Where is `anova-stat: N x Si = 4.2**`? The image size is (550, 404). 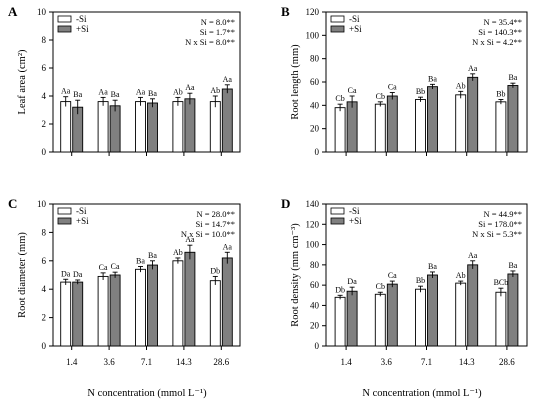 anova-stat: N x Si = 4.2** is located at coordinates (497, 42).